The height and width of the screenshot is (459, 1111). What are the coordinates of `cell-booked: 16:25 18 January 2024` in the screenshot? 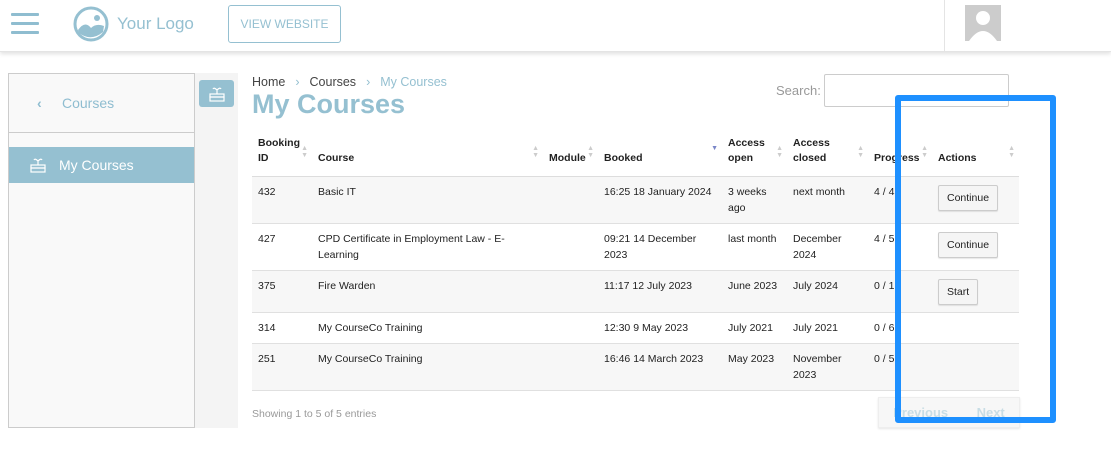 It's located at (660, 200).